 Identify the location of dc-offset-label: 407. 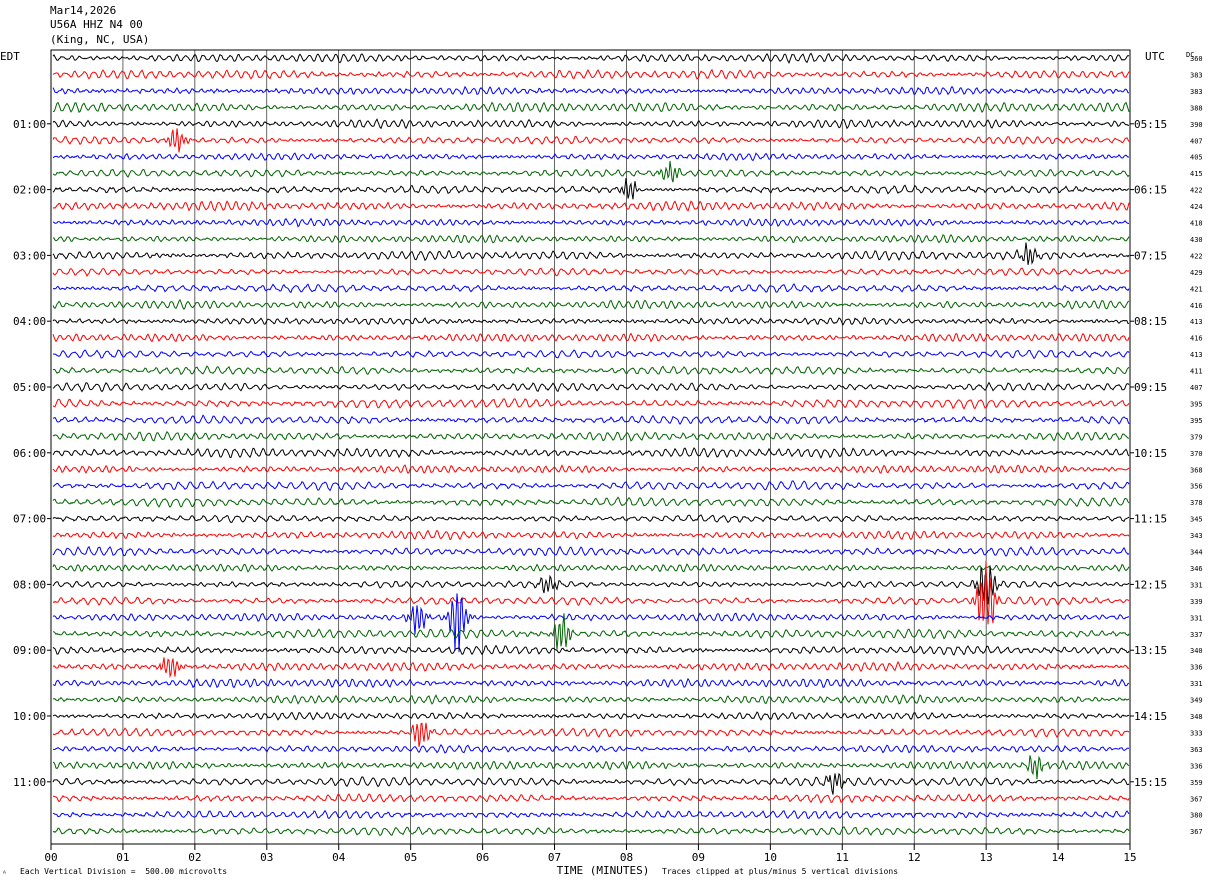
(1196, 141).